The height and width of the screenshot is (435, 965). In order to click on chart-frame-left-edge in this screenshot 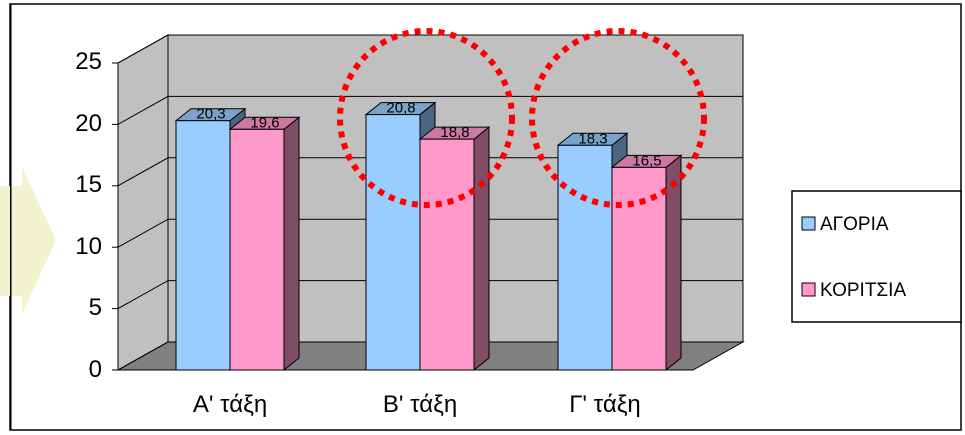, I will do `click(11, 217)`.